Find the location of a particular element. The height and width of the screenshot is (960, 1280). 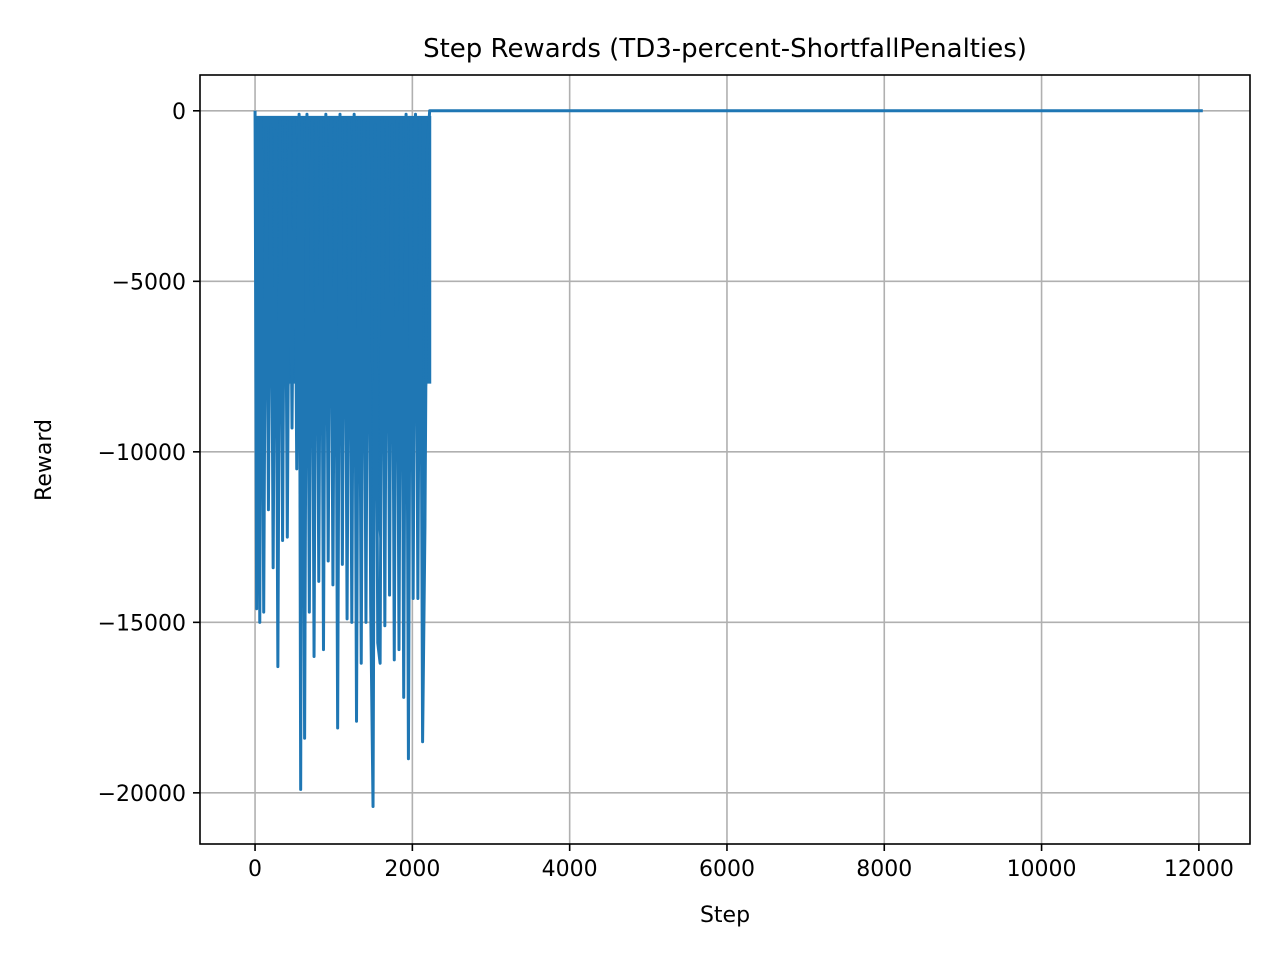

x-tick-label: 12000 is located at coordinates (1199, 869).